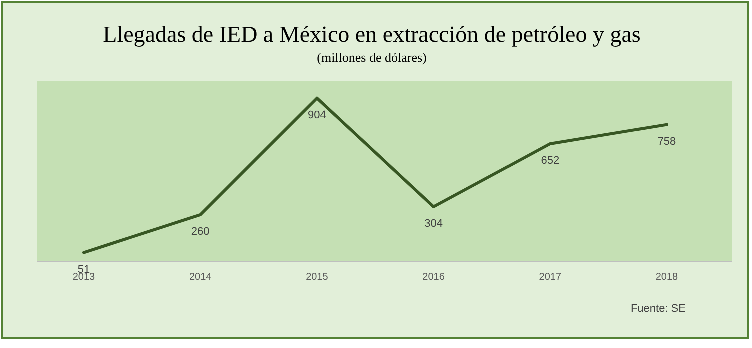 The height and width of the screenshot is (348, 752). I want to click on x-tick-label: 2018, so click(667, 277).